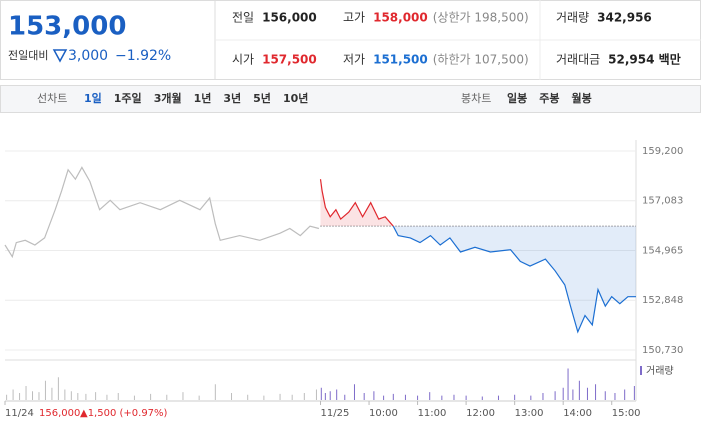 Image resolution: width=701 pixels, height=434 pixels. What do you see at coordinates (289, 18) in the screenshot?
I see `field-value: 156,000` at bounding box center [289, 18].